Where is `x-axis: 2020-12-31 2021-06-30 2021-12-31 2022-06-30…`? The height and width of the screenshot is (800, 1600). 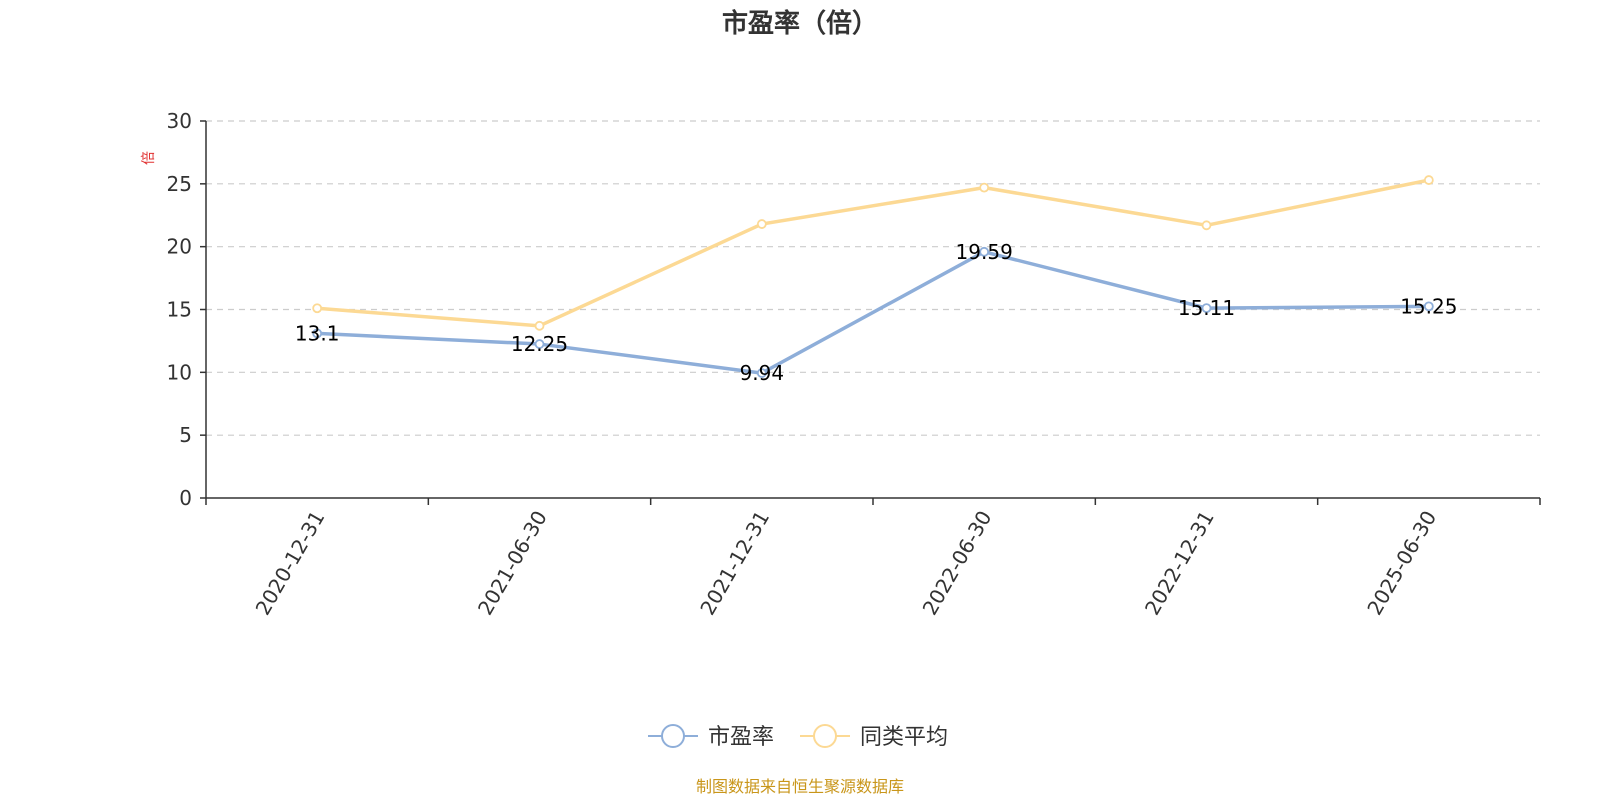
x-axis: 2020-12-31 2021-06-30 2021-12-31 2022-06-30… is located at coordinates (873, 558).